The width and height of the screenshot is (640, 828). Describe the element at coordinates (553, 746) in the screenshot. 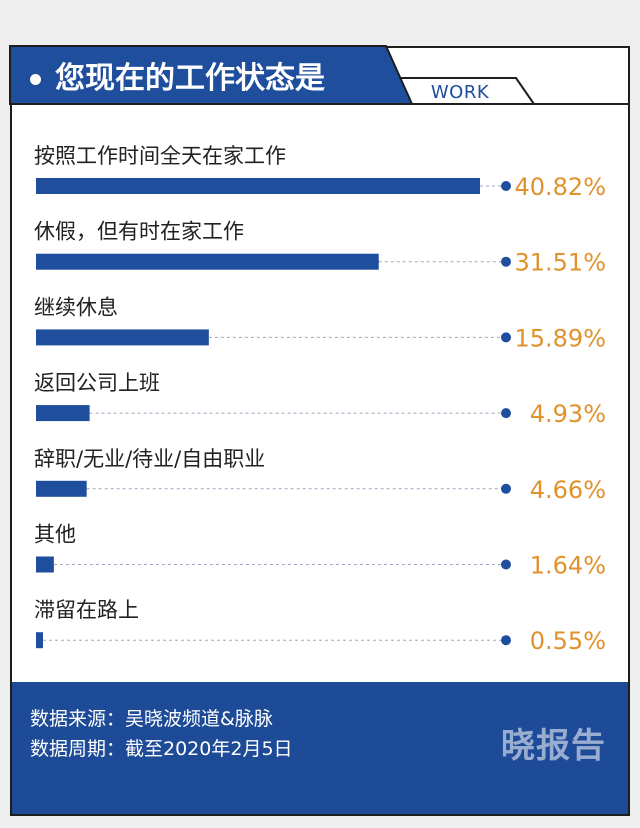

I see `brand-logo: 晓报告` at that location.